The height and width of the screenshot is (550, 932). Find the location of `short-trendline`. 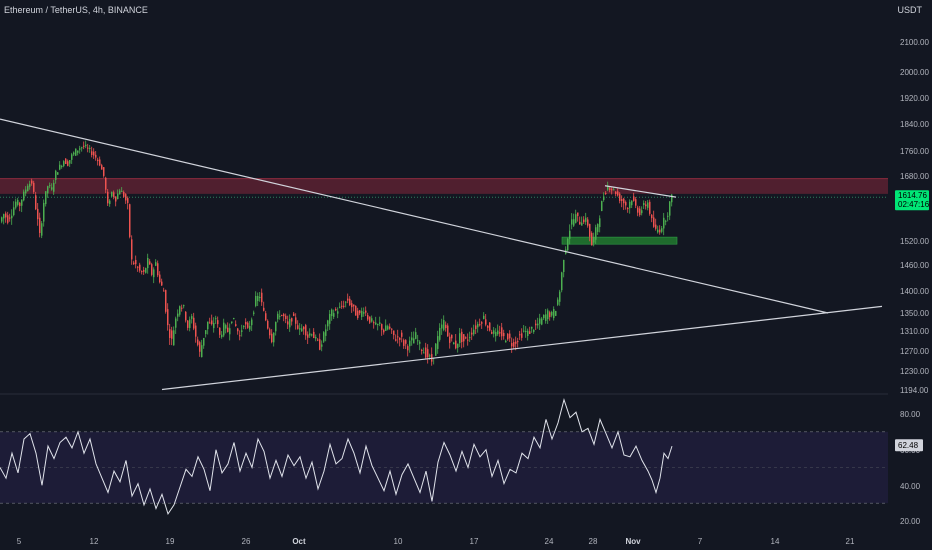

short-trendline is located at coordinates (640, 191).